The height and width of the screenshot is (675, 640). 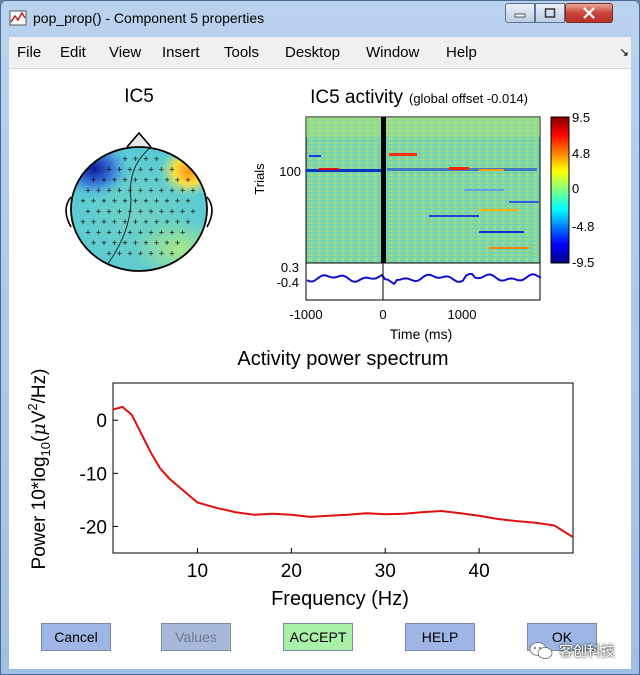 What do you see at coordinates (73, 52) in the screenshot?
I see `menu-edit: Edit` at bounding box center [73, 52].